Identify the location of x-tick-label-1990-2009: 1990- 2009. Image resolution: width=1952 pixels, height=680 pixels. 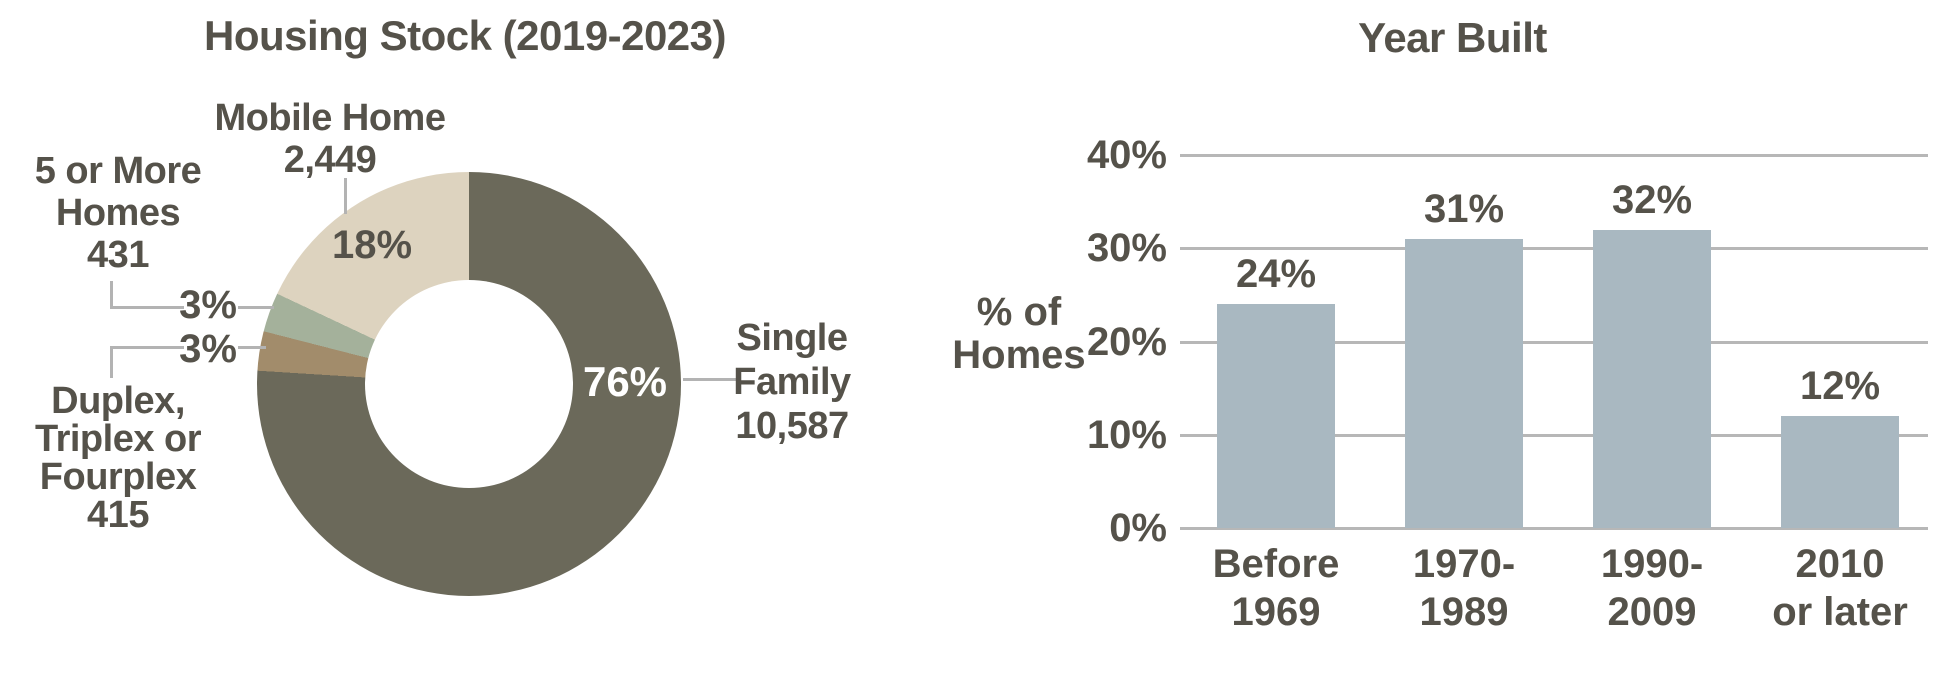
(1652, 588).